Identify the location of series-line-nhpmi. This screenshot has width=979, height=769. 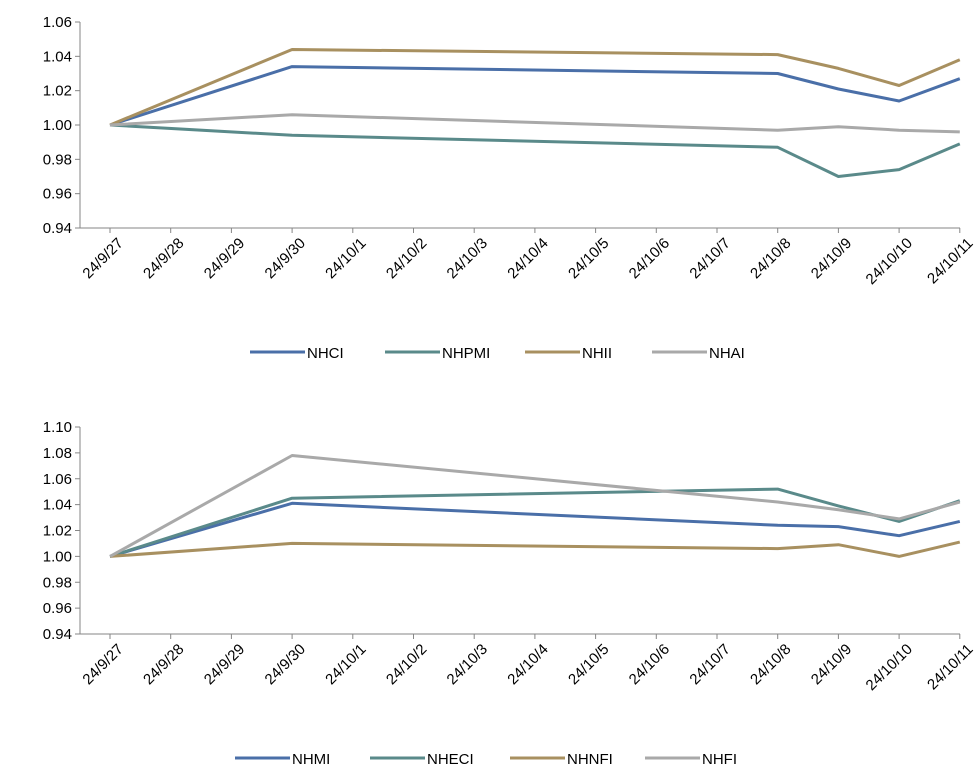
(535, 150).